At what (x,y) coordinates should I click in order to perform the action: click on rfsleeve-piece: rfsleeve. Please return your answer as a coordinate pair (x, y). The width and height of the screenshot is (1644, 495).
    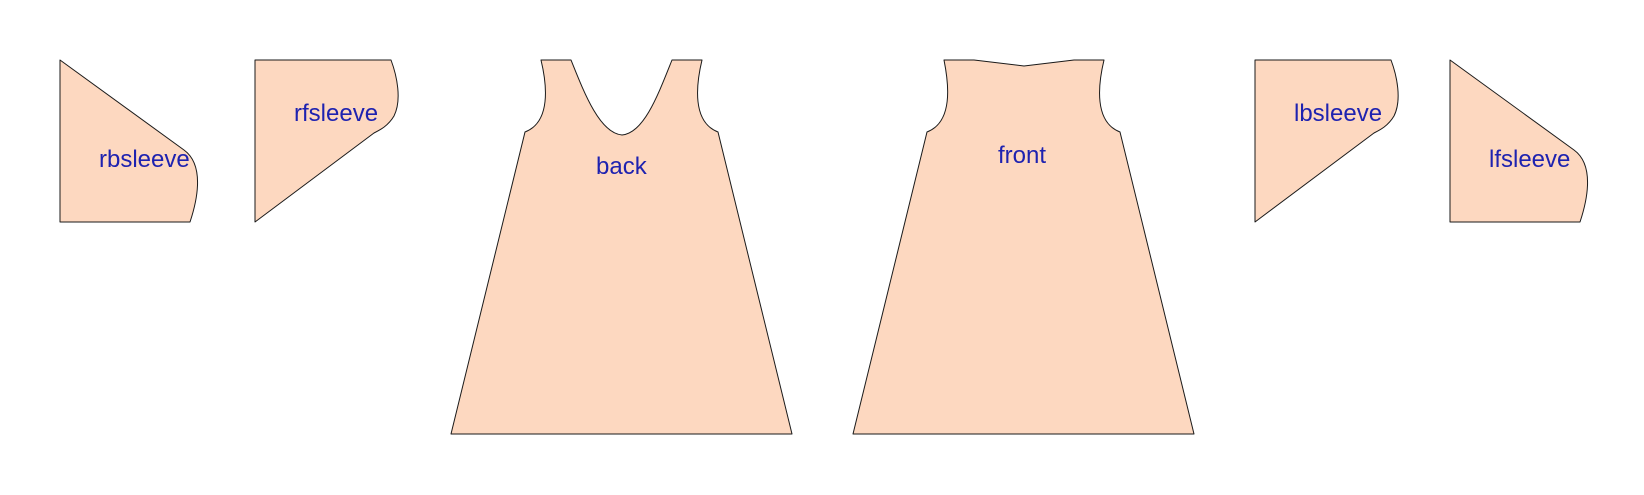
    Looking at the image, I should click on (326, 141).